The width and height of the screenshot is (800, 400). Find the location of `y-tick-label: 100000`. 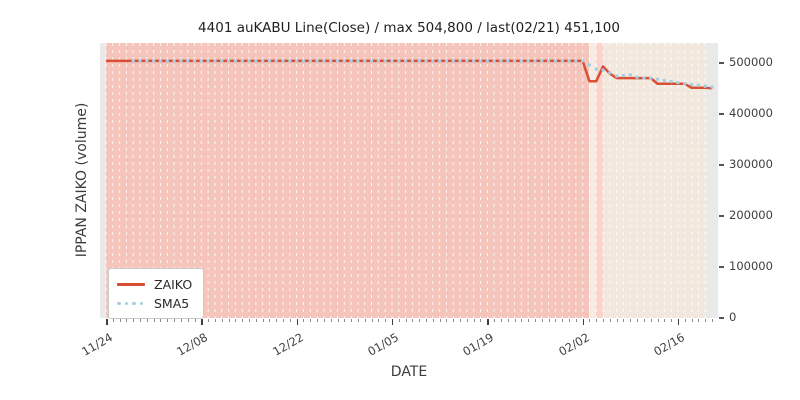

y-tick-label: 100000 is located at coordinates (751, 266).